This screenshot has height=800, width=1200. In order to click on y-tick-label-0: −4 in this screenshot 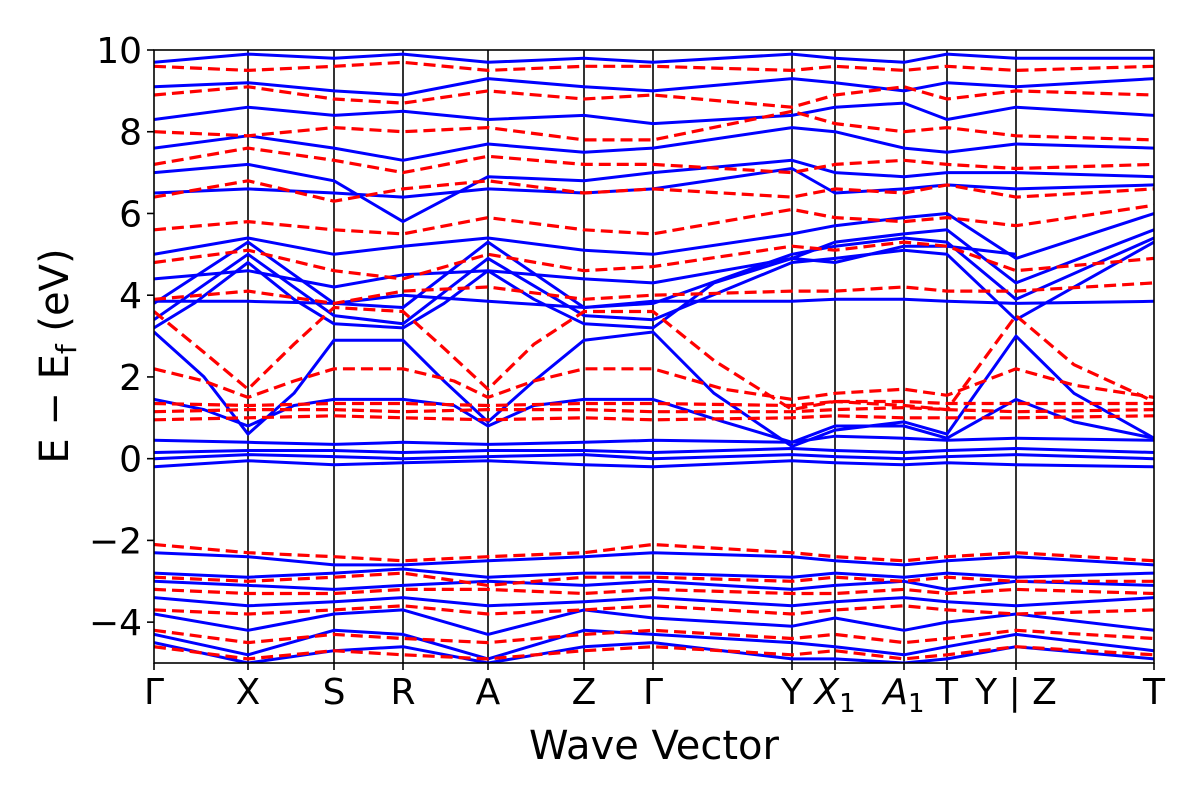, I will do `click(115, 623)`.